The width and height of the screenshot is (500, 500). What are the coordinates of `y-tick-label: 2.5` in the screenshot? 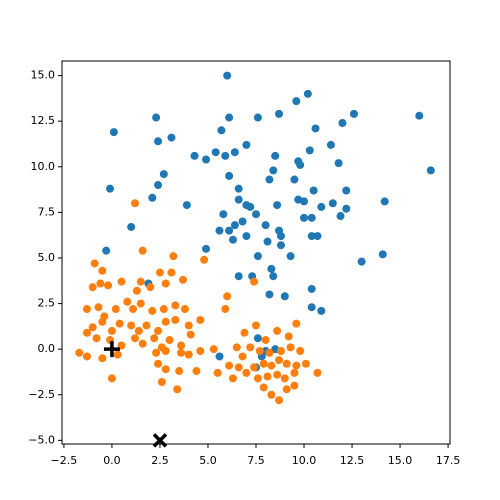 It's located at (47, 303).